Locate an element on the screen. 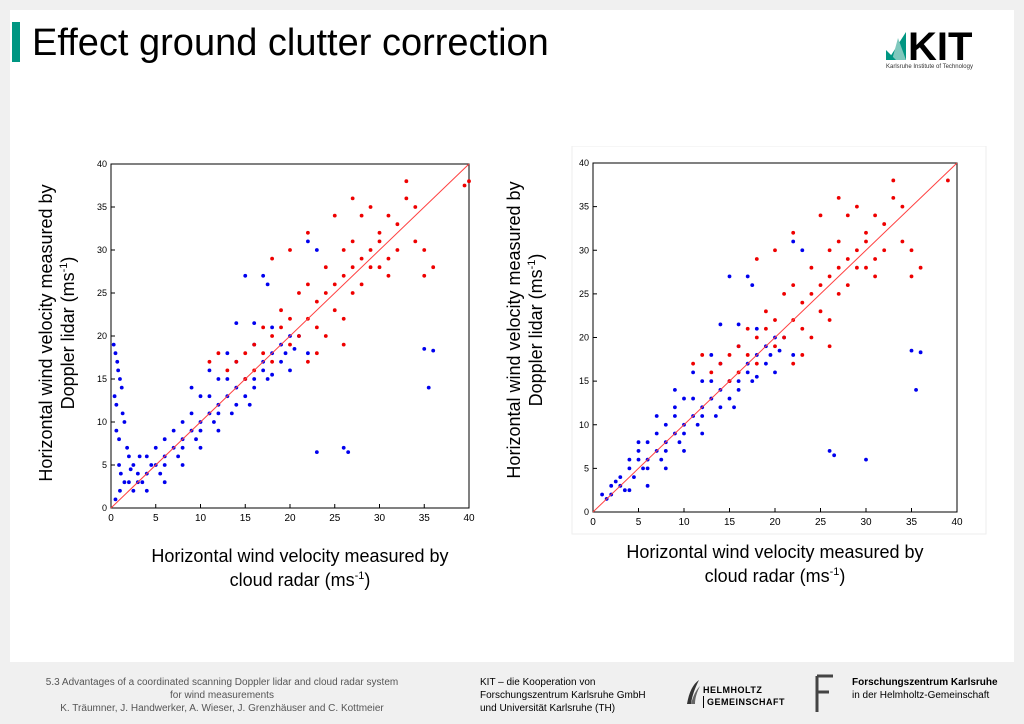 This screenshot has width=1024, height=724. footer-kit-line3: und Universität Karlsruhe (TH) is located at coordinates (548, 708).